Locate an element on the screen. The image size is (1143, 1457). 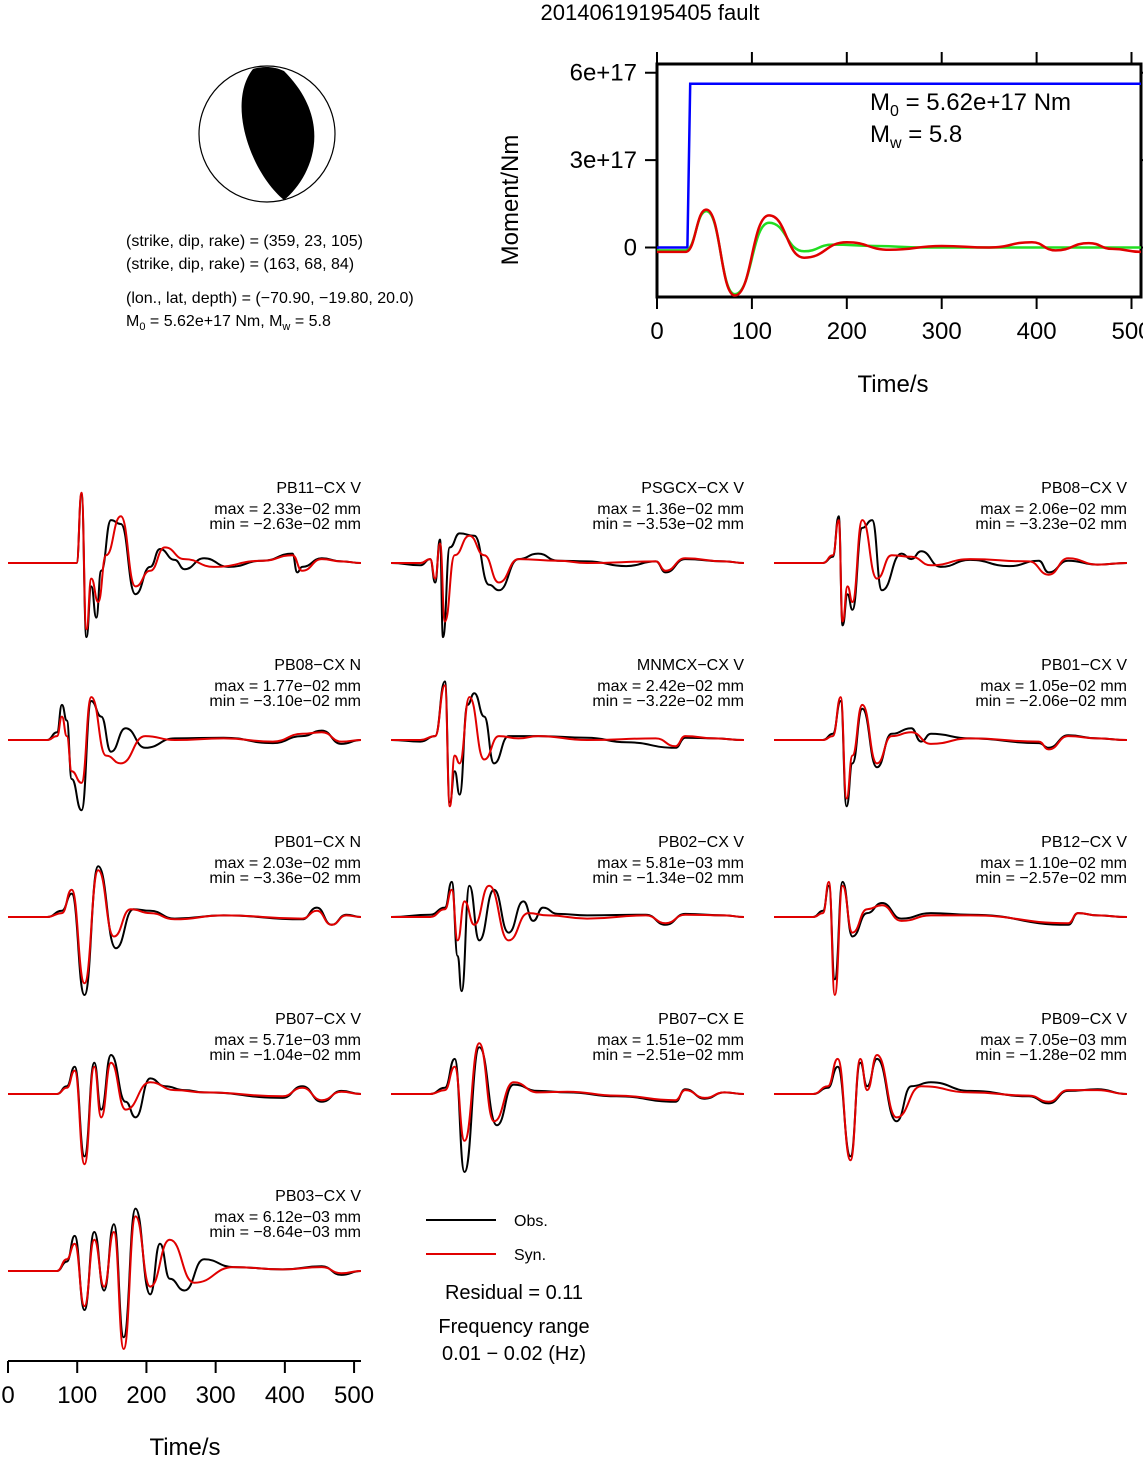
figure-title: 20140619195405 fault is located at coordinates (650, 12).